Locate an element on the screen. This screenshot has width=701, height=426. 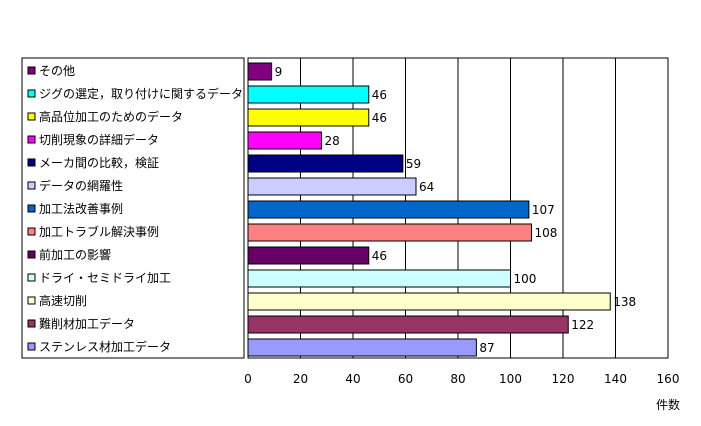
category-label: ステンレス材加工データ is located at coordinates (105, 346).